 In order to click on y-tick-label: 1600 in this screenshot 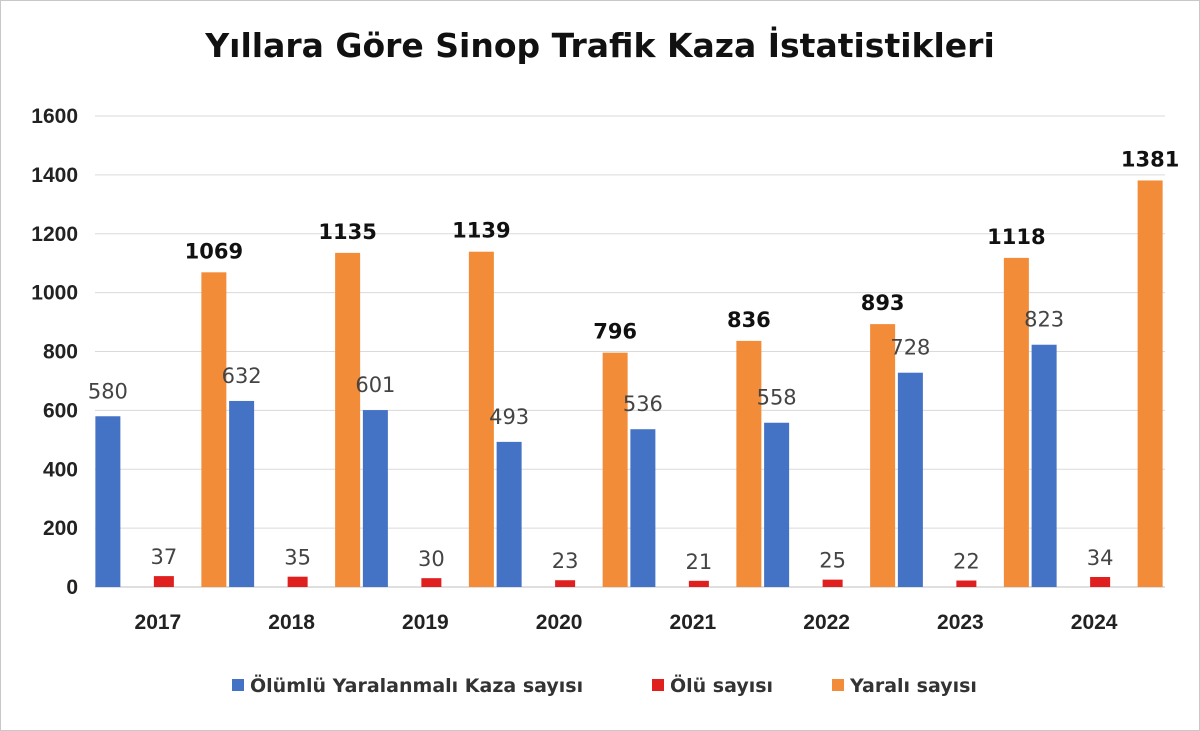, I will do `click(54, 116)`.